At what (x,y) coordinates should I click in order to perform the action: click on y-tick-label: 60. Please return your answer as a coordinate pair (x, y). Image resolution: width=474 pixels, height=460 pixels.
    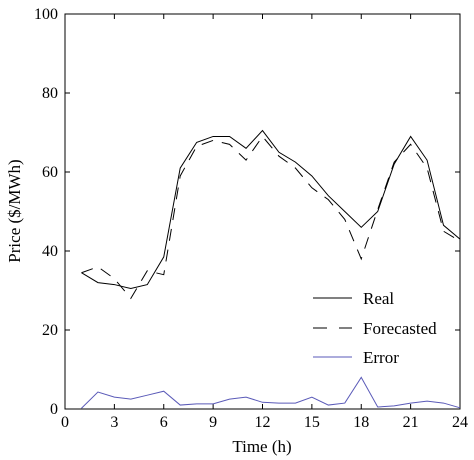
    Looking at the image, I should click on (50, 172).